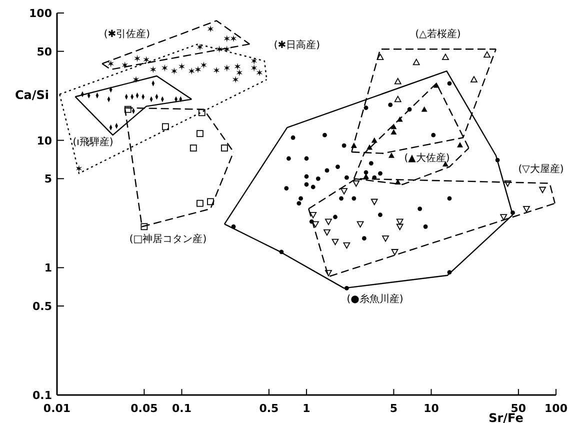  I want to click on x-tick-label: 100, so click(556, 408).